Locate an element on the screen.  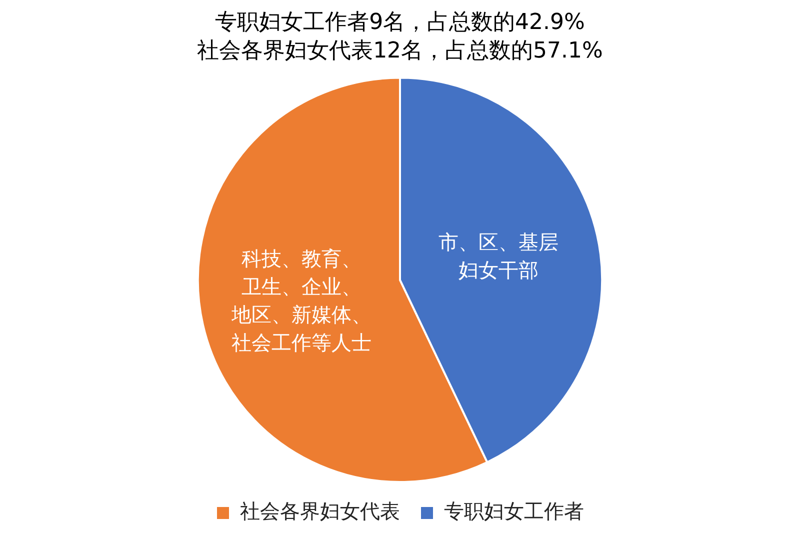
text: 卫生、企业、 is located at coordinates (301, 286).